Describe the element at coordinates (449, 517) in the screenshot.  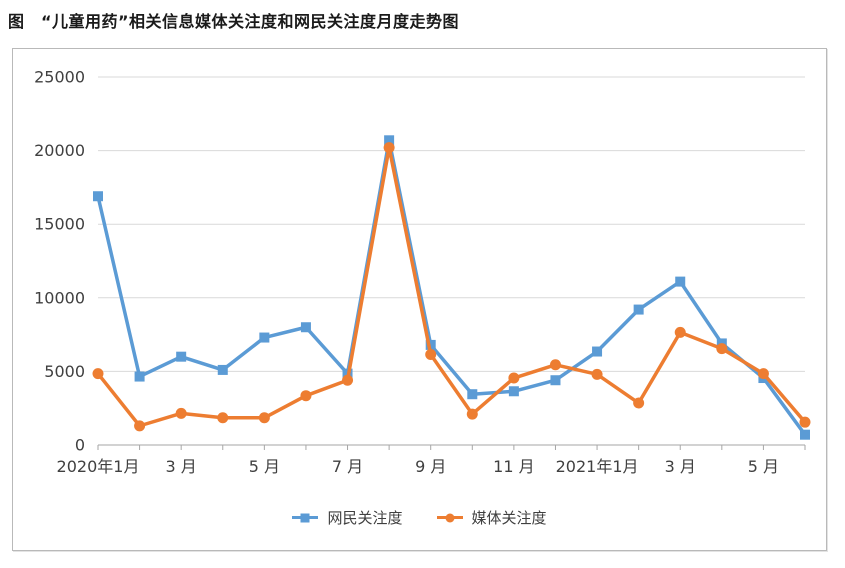
I see `legend-marker-media-icon` at that location.